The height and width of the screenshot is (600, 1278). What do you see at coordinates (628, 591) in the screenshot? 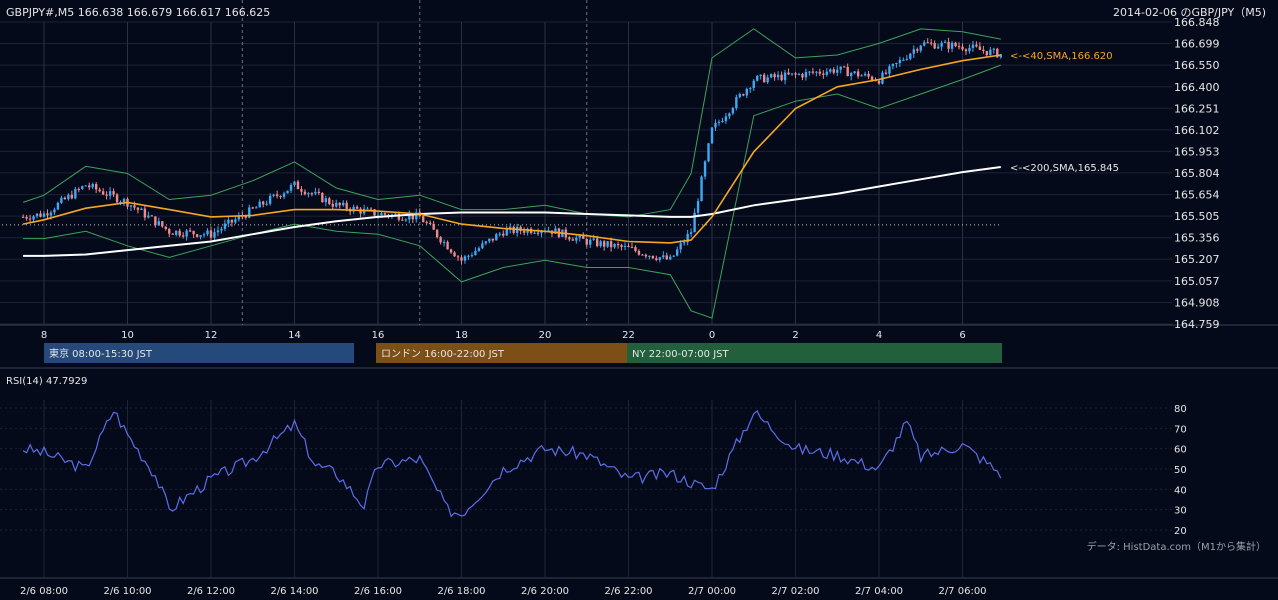
I see `time-tick: 2/6 22:00` at bounding box center [628, 591].